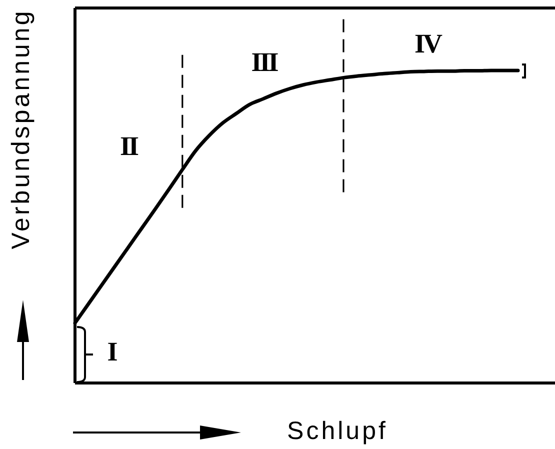 The image size is (555, 449). What do you see at coordinates (129, 146) in the screenshot?
I see `annotation: II` at bounding box center [129, 146].